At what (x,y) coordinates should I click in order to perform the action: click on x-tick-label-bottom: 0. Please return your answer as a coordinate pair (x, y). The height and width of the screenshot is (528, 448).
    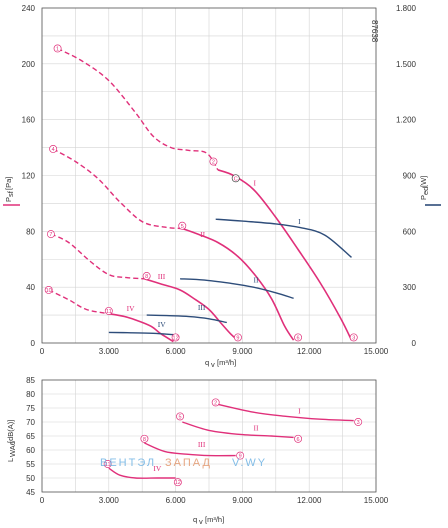
    Looking at the image, I should click on (42, 500).